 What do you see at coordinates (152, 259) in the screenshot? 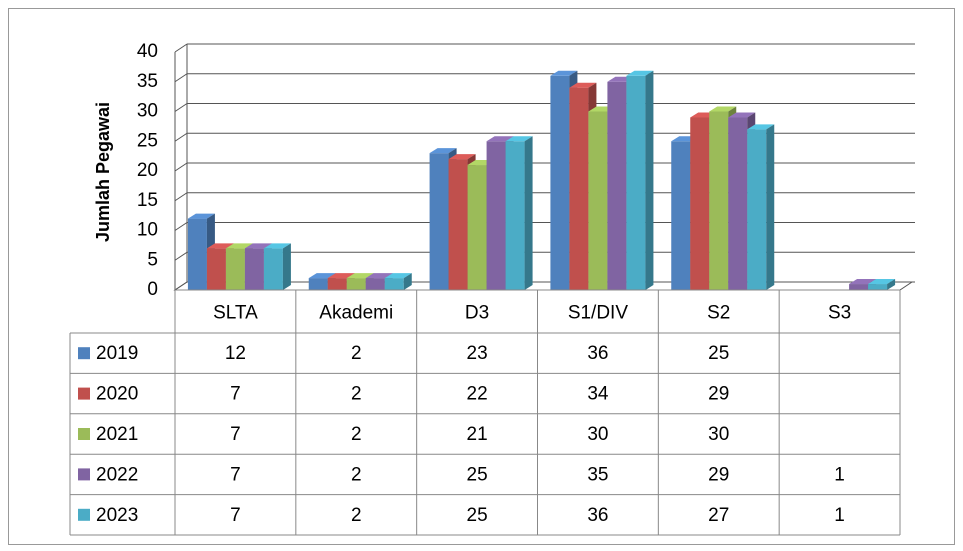
I see `y-tick-label: 5` at bounding box center [152, 259].